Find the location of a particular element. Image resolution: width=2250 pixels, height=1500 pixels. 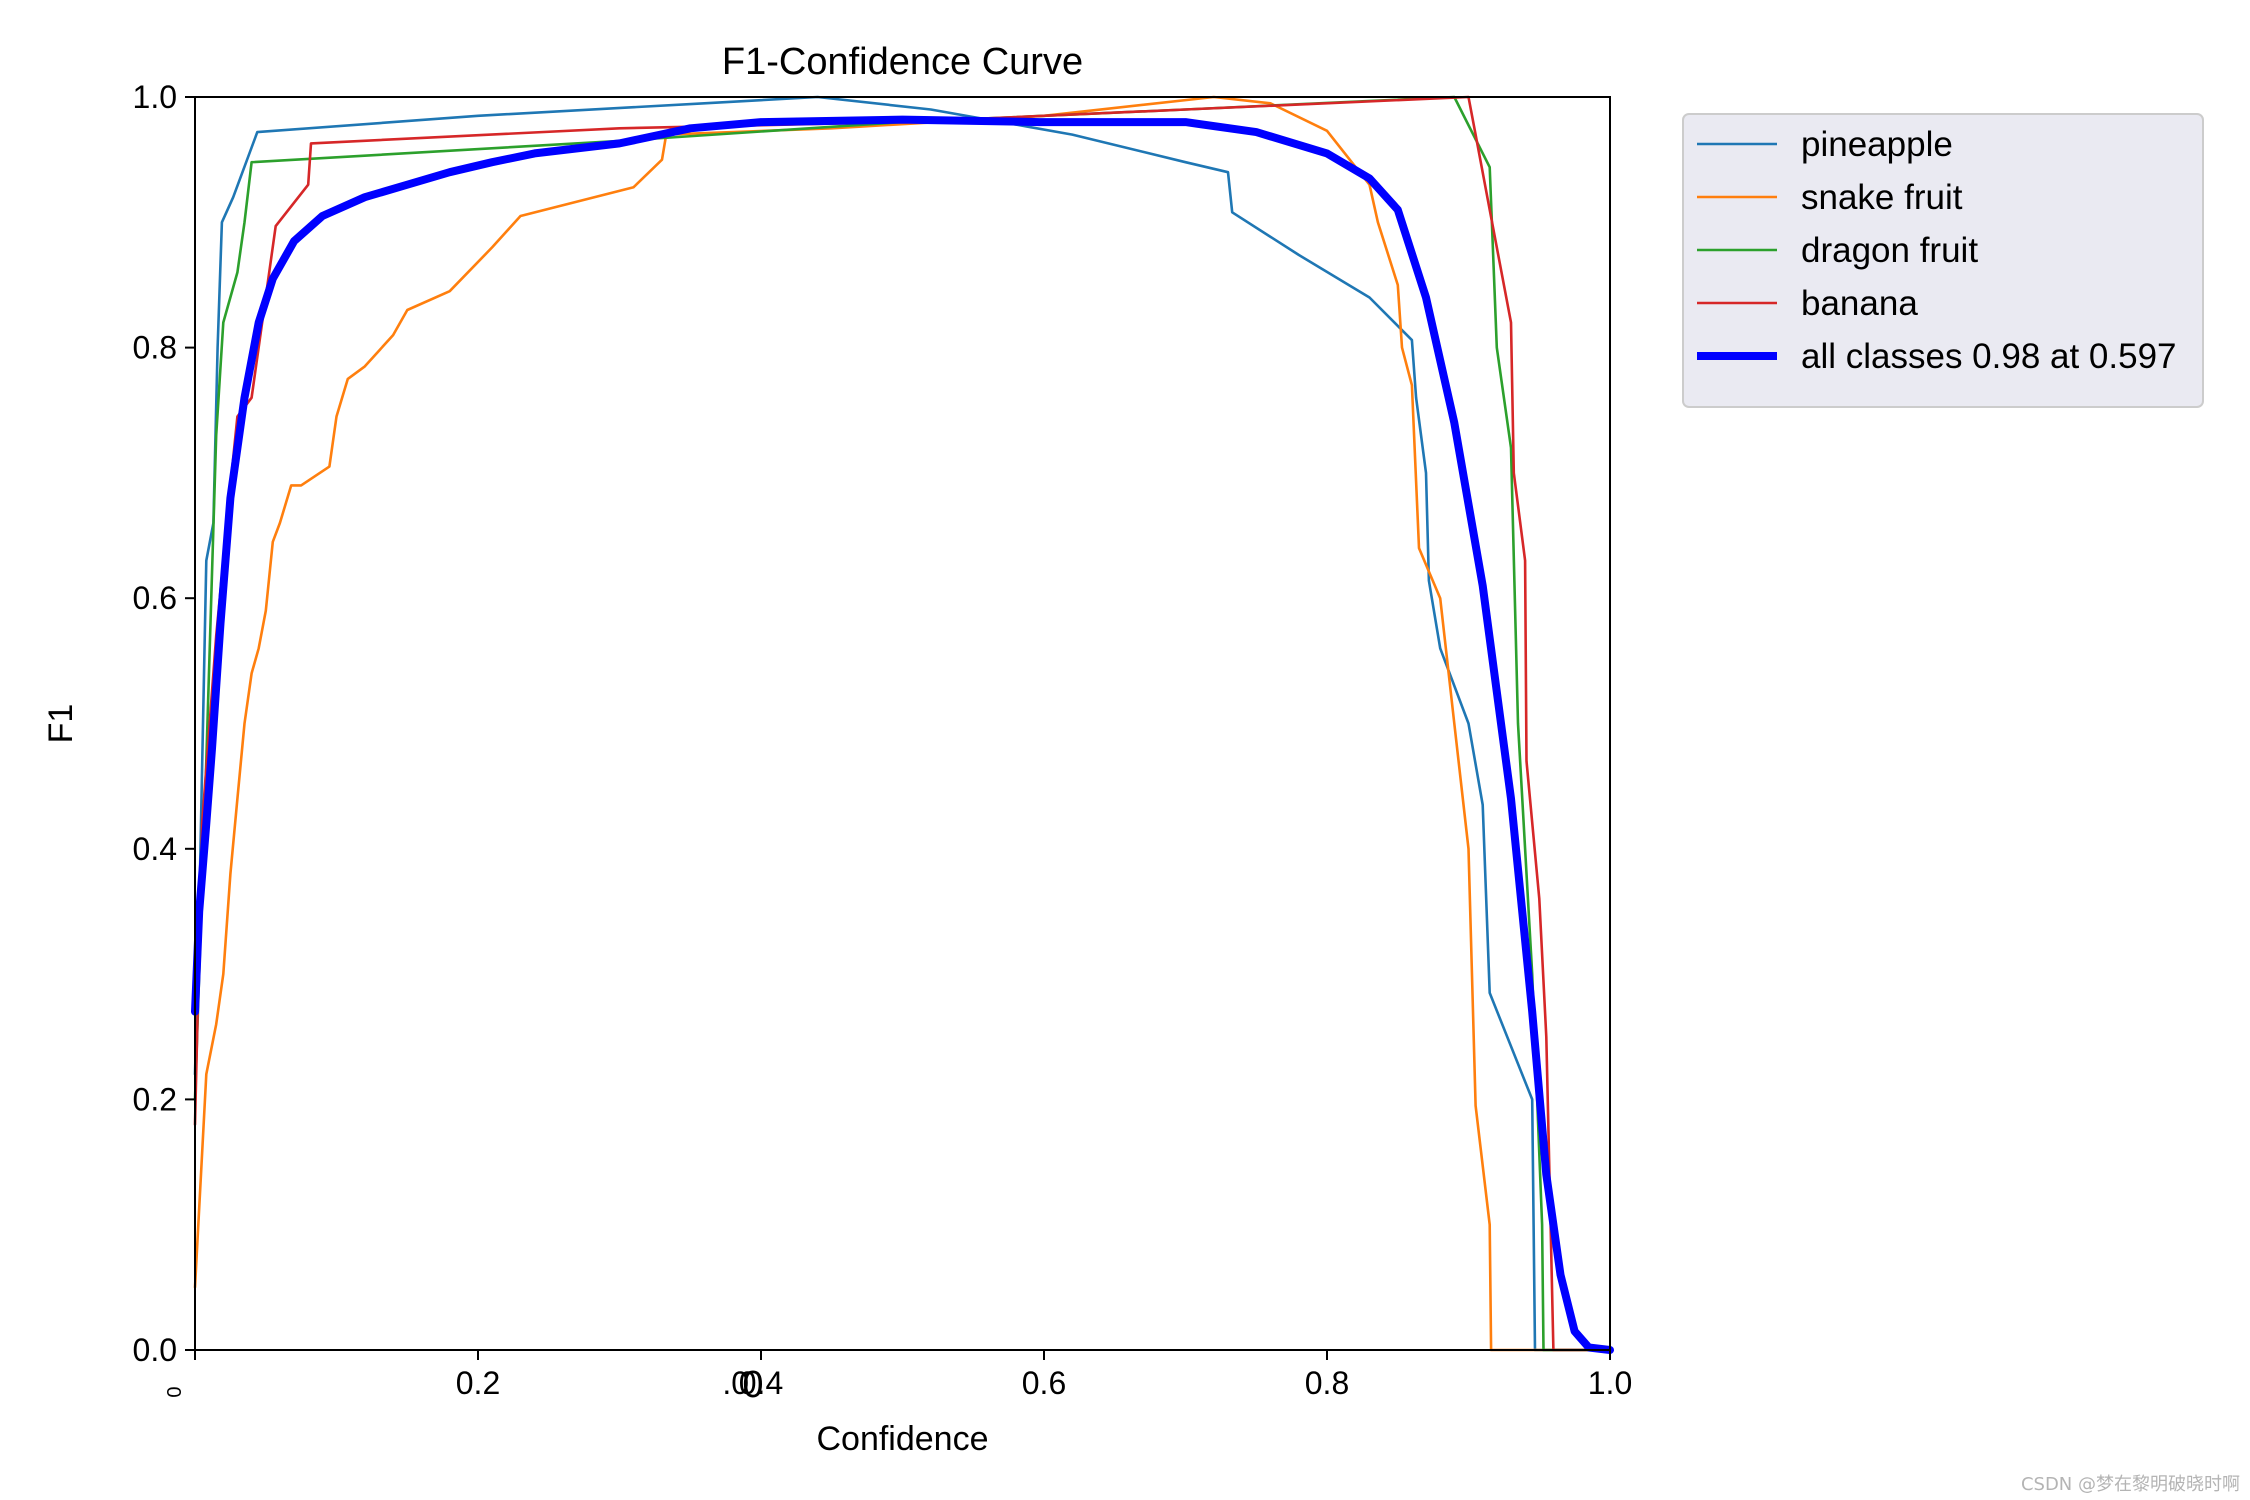

chart-title: F1-Confidence Curve is located at coordinates (902, 62).